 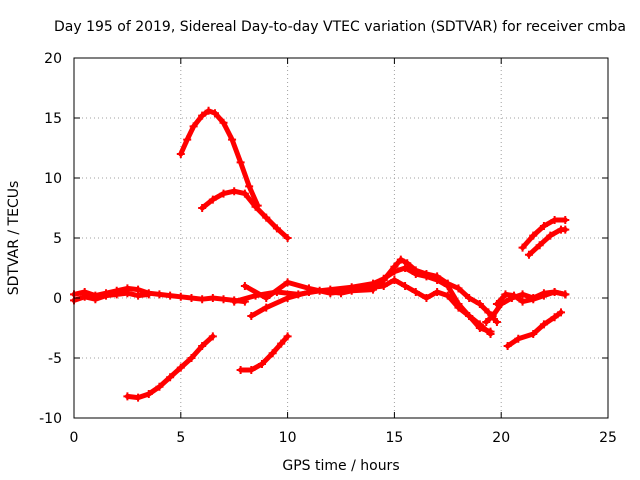 What do you see at coordinates (74, 438) in the screenshot?
I see `x-tick-label: 0` at bounding box center [74, 438].